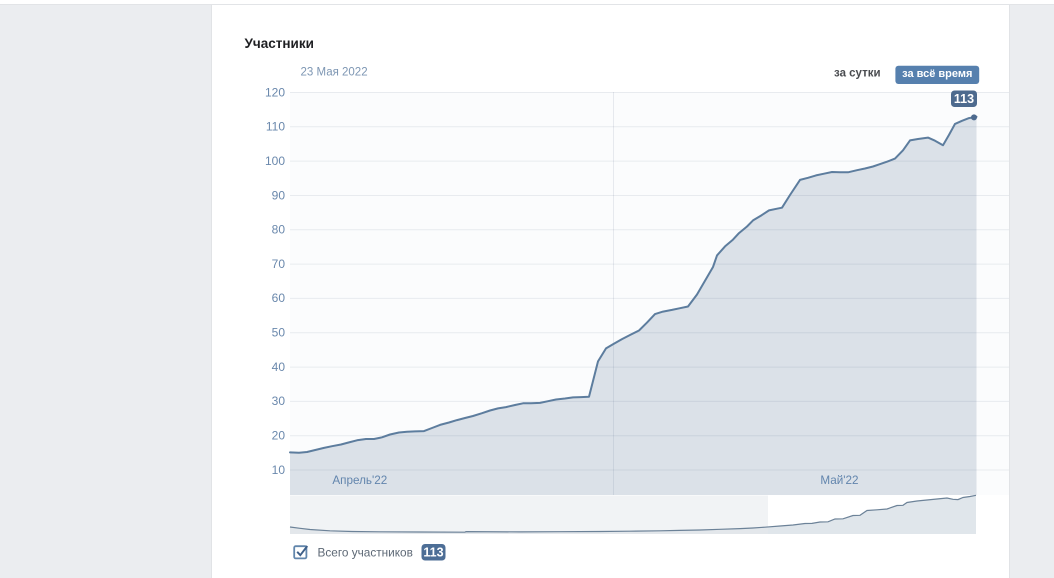 This screenshot has height=578, width=1054. I want to click on svg-text: Всего участников, so click(365, 553).